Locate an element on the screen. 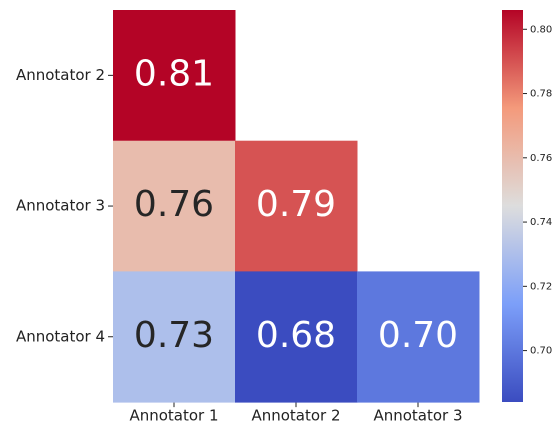 The height and width of the screenshot is (427, 552). cell-label: 0.70 is located at coordinates (418, 335).